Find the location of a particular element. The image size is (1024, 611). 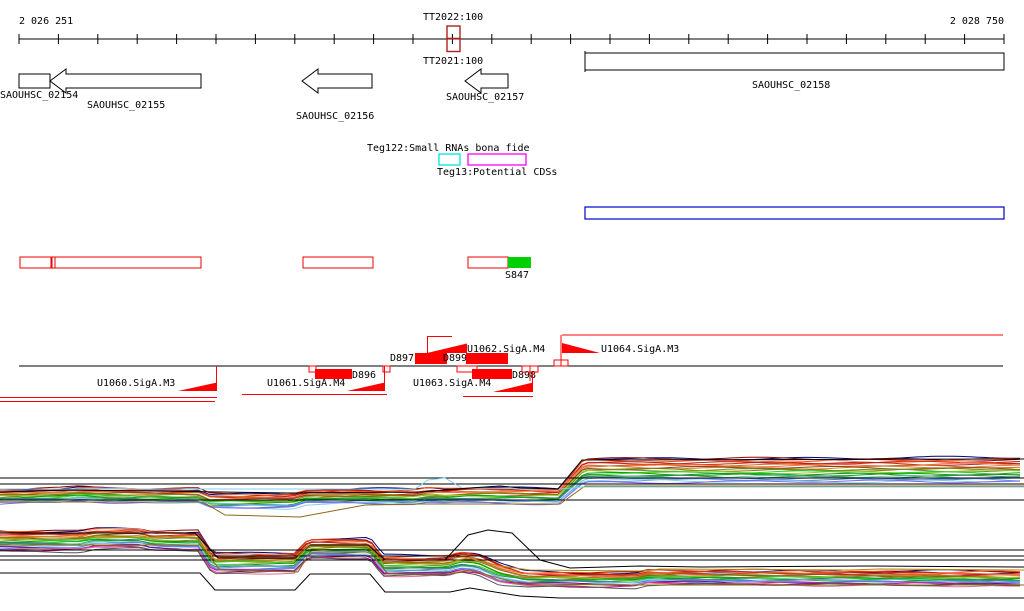

motif-label-u1062: U1062.SigA.M4 is located at coordinates (506, 349).